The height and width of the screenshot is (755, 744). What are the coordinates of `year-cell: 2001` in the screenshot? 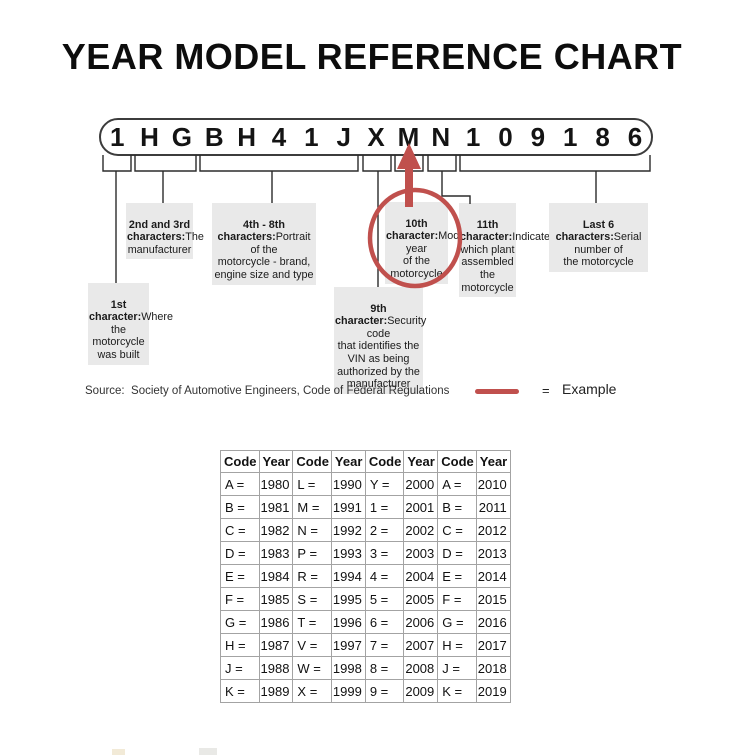 It's located at (421, 507).